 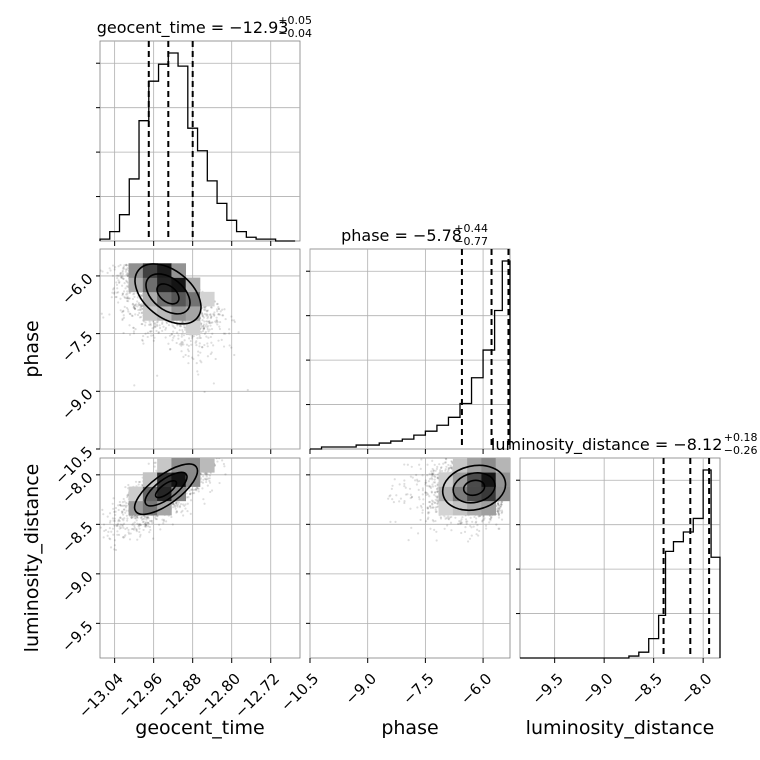 What do you see at coordinates (179, 285) in the screenshot?
I see `density-cell` at bounding box center [179, 285].